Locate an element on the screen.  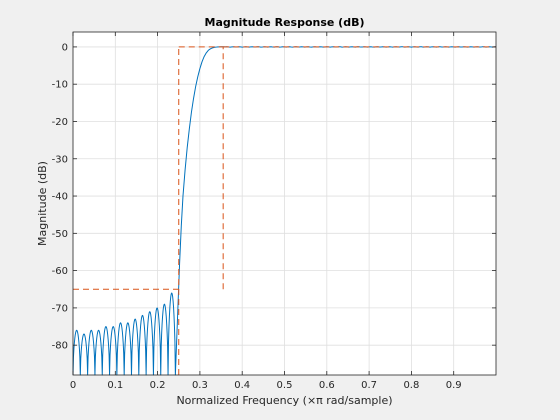
x-tick-label: 0.1 is located at coordinates (115, 385).